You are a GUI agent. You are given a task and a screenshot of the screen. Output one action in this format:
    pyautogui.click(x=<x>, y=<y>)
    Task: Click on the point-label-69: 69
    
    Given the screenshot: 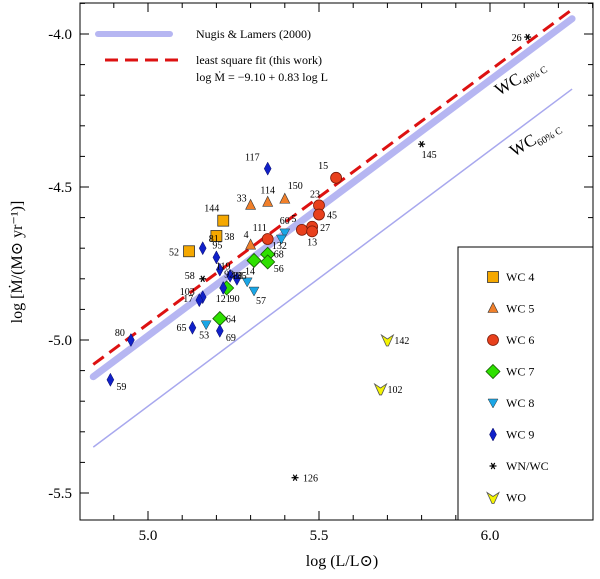 What is the action you would take?
    pyautogui.click(x=231, y=338)
    